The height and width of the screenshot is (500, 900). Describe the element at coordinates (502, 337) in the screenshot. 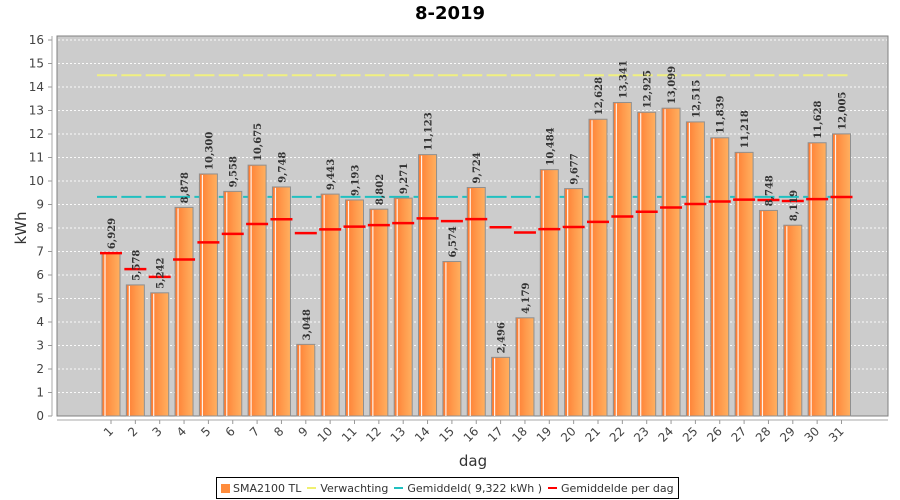

I see `data-label: 2,496` at that location.